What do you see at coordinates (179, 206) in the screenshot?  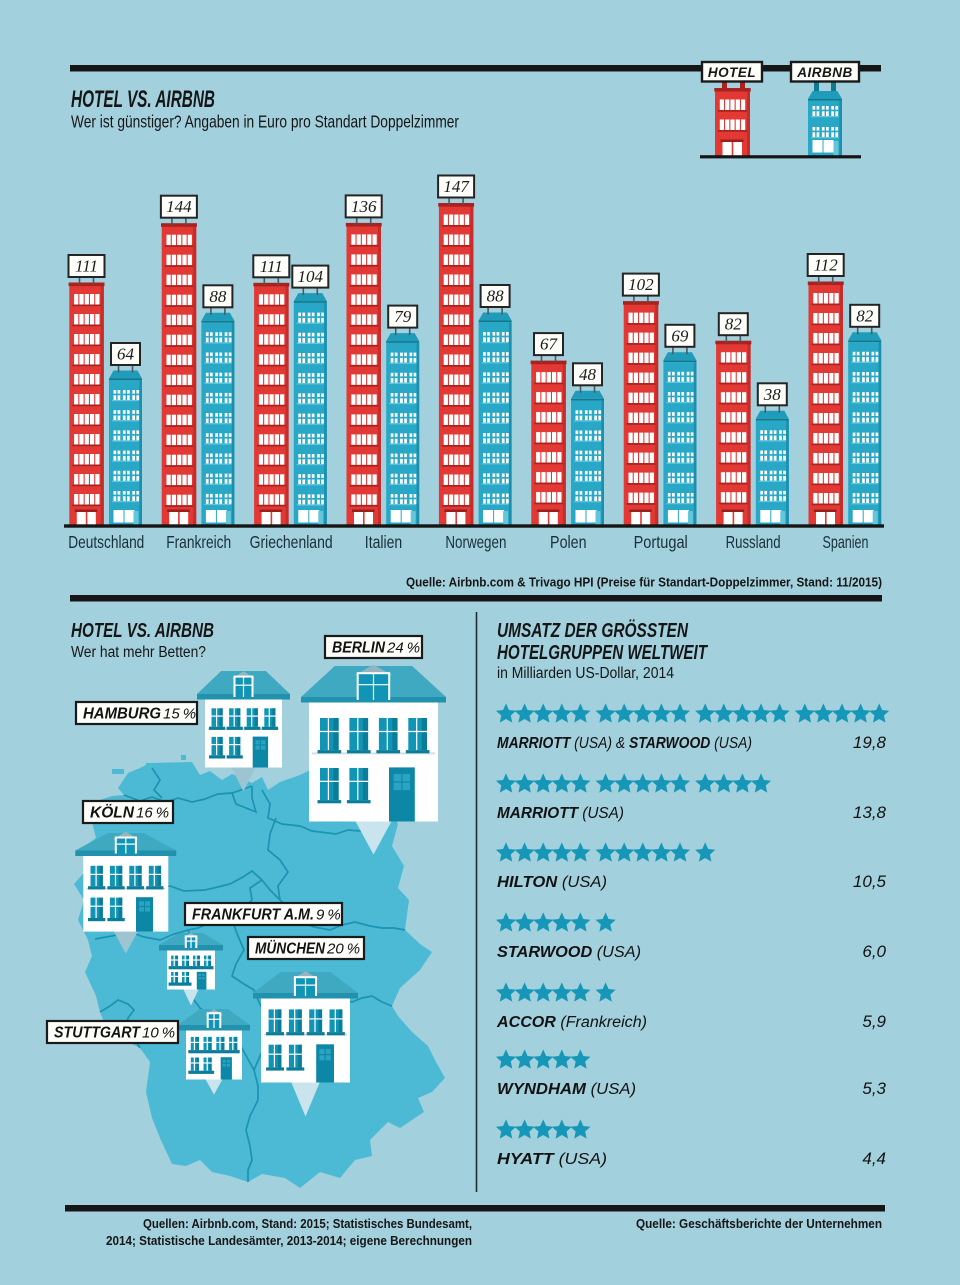 I see `svg-text: 144` at bounding box center [179, 206].